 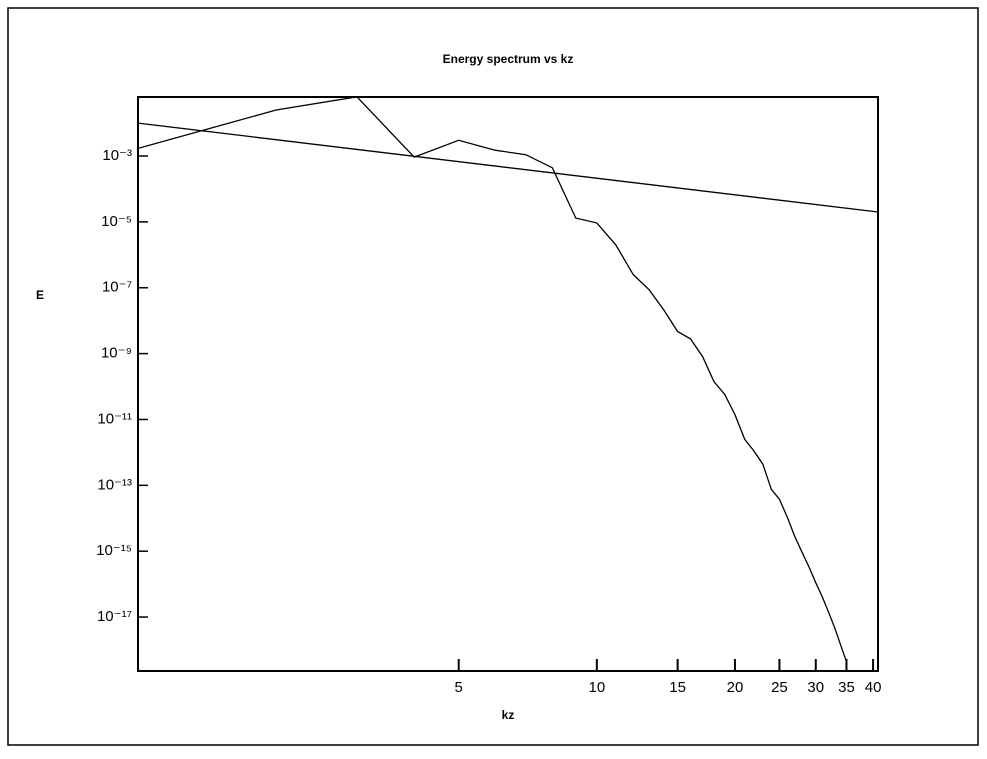 I want to click on x-tick-label: 20, so click(x=735, y=687).